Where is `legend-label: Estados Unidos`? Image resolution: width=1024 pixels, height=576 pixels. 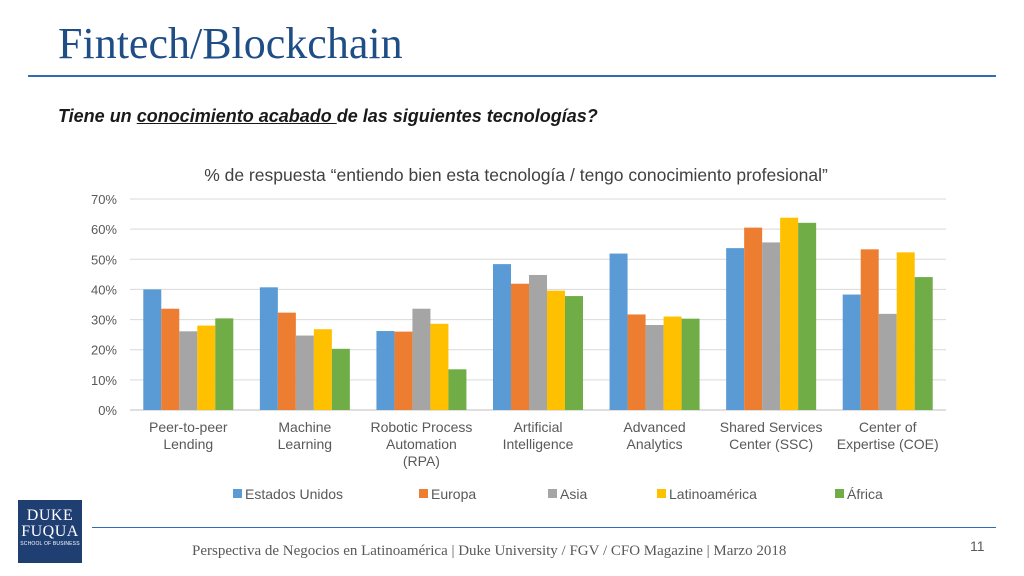
legend-label: Estados Unidos is located at coordinates (294, 494).